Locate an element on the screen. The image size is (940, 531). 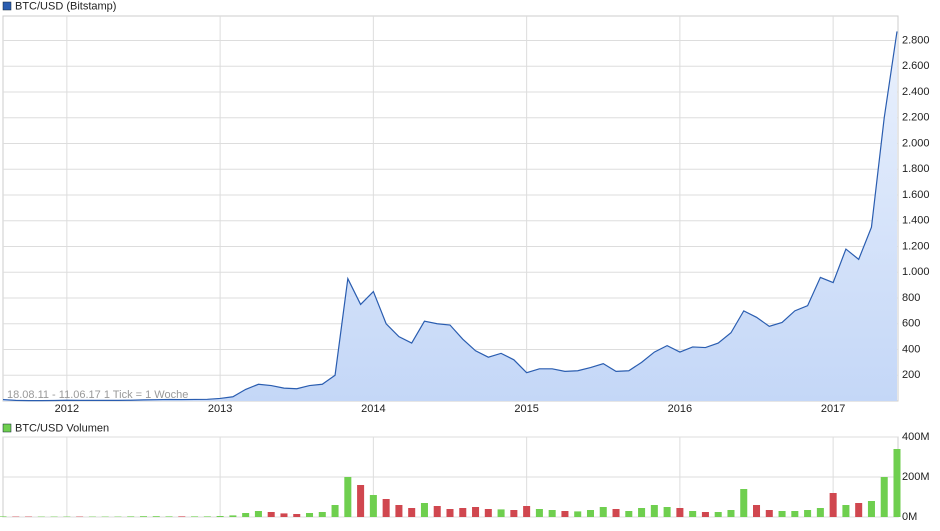
x-tick-label: 2016 is located at coordinates (680, 409).